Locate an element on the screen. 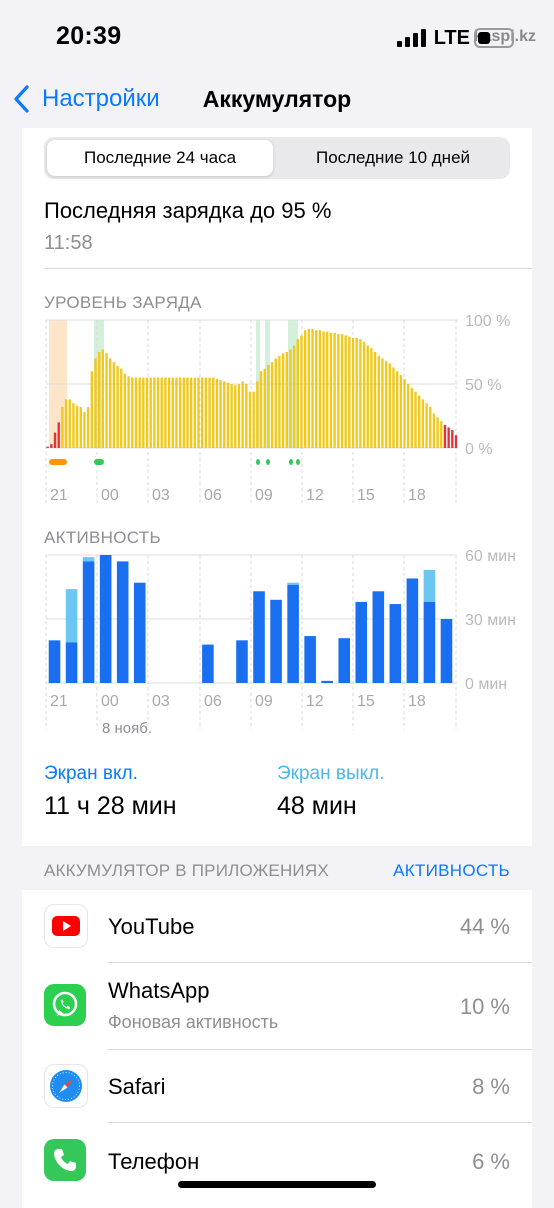  app-percent: 44 % is located at coordinates (484, 926).